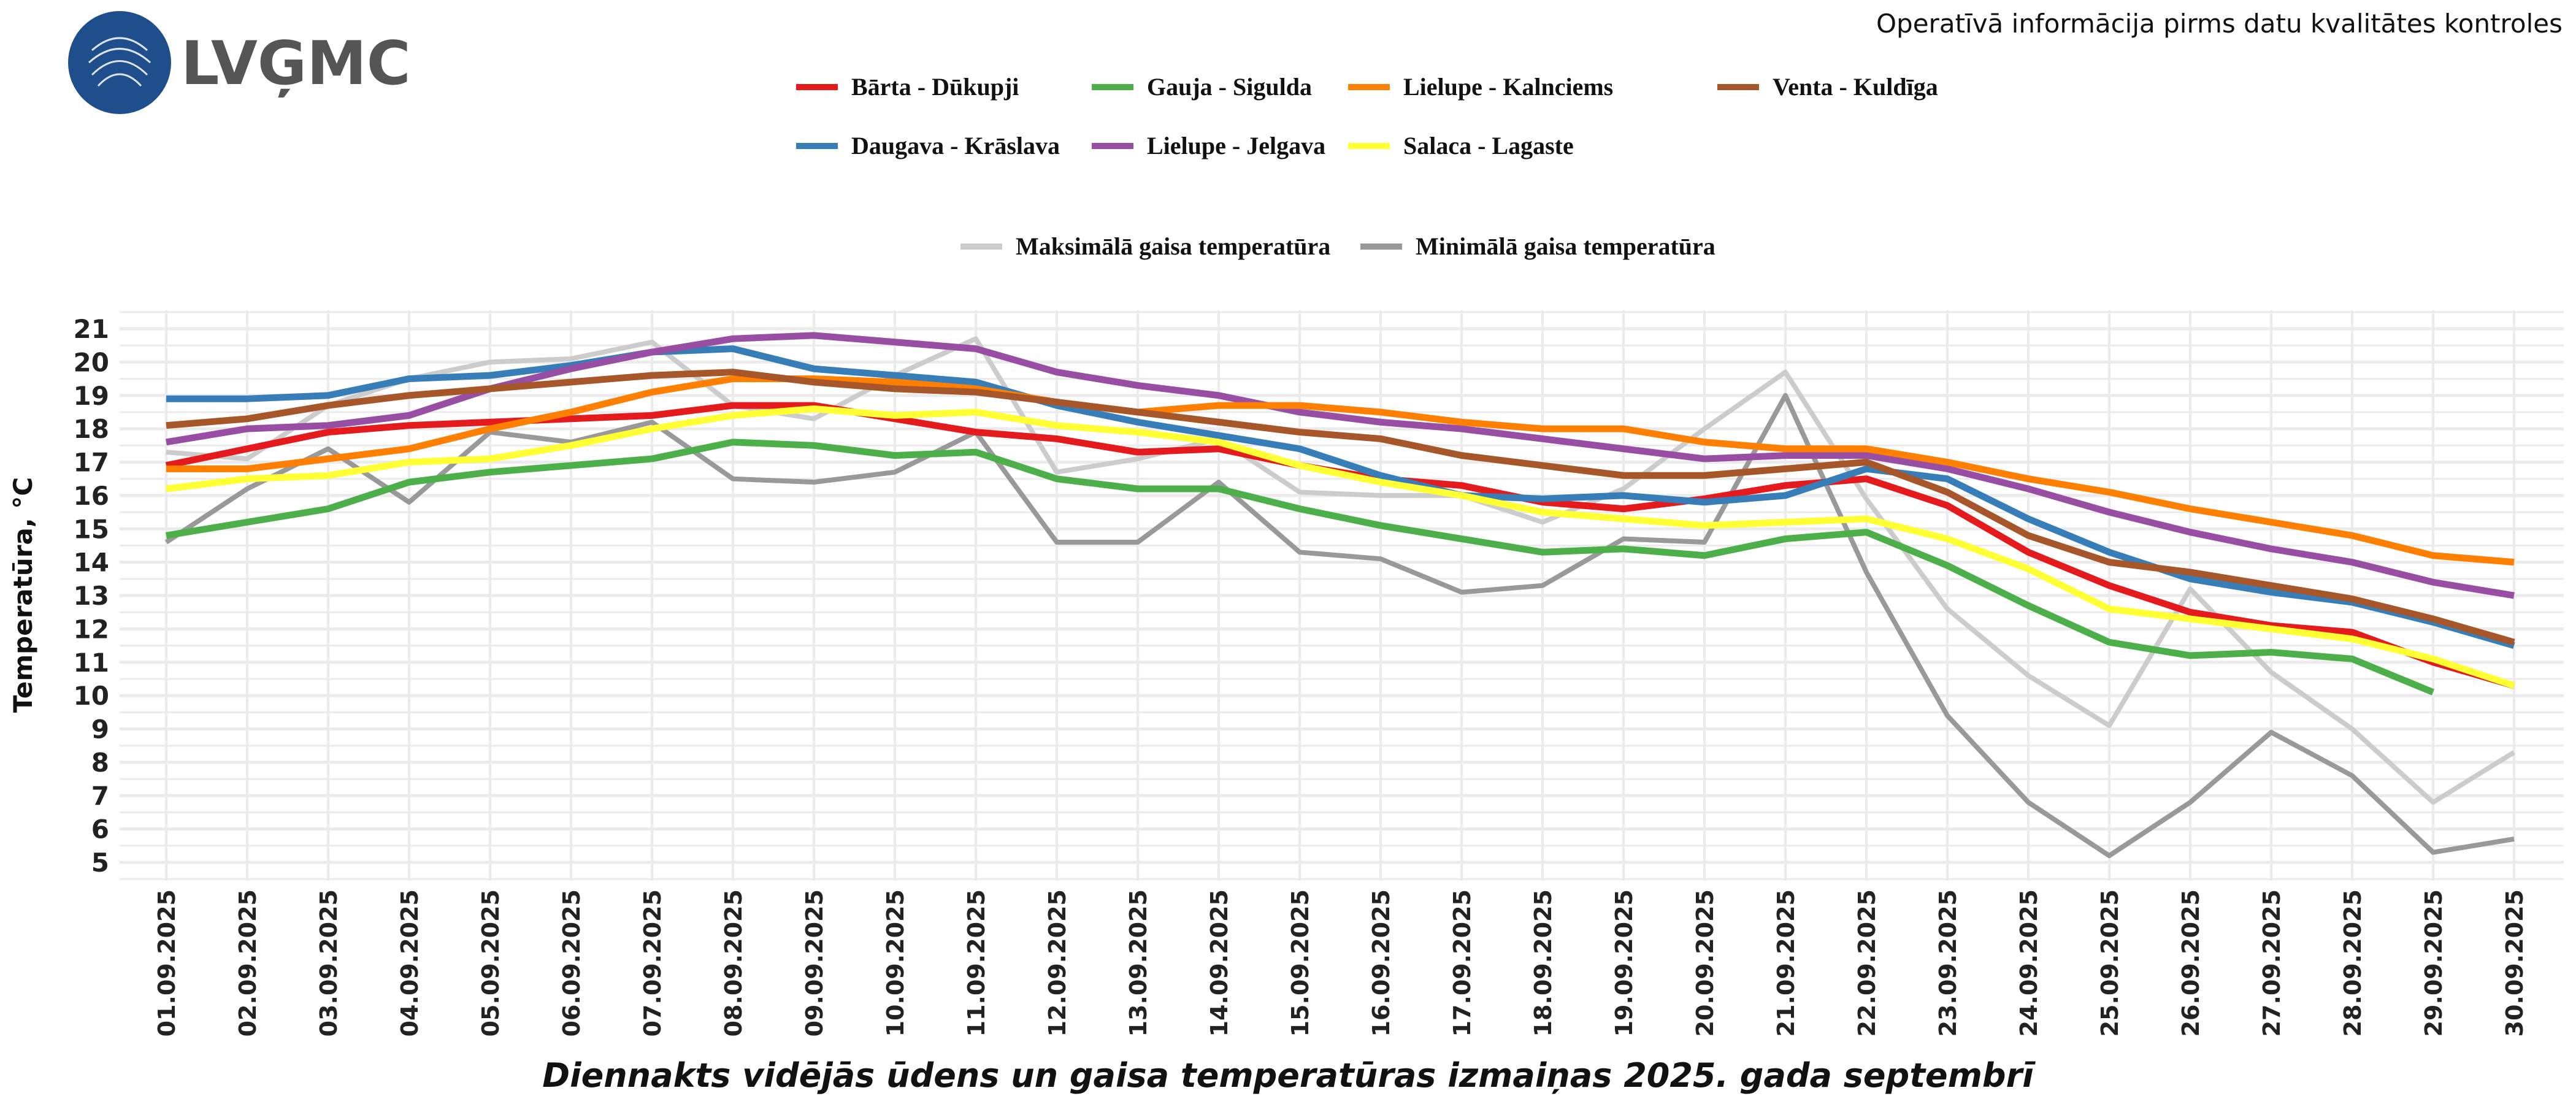 This screenshot has height=1104, width=2576. Describe the element at coordinates (1219, 963) in the screenshot. I see `x-tick-label: 14.09.2025` at that location.